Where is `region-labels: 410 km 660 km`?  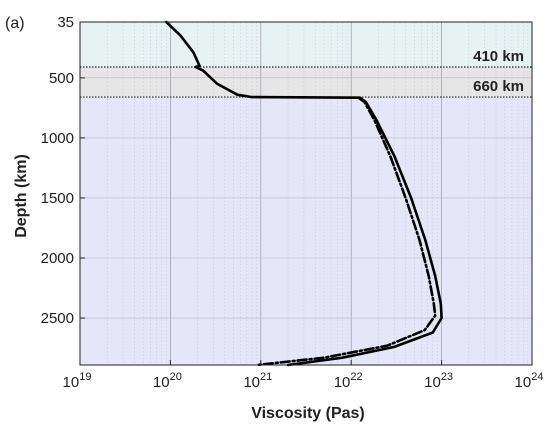
region-labels: 410 km 660 km is located at coordinates (498, 71).